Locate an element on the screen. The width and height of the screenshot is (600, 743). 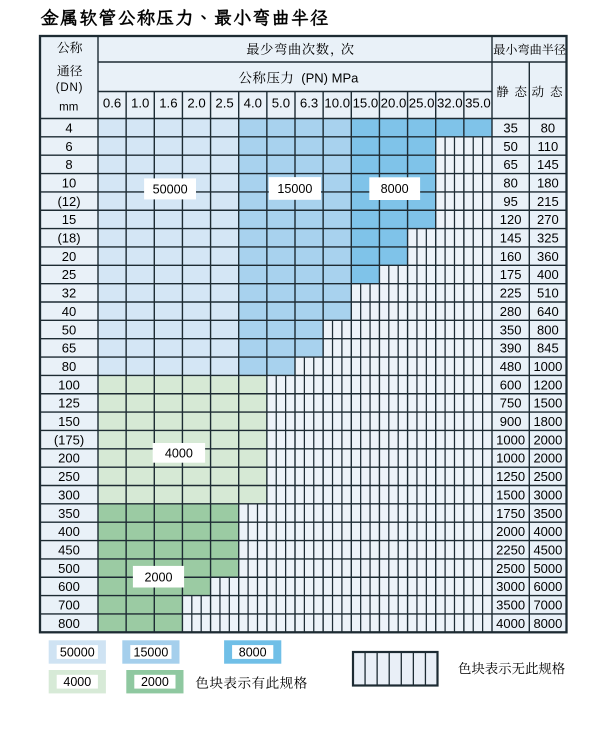
svg-text: 6000 is located at coordinates (547, 586).